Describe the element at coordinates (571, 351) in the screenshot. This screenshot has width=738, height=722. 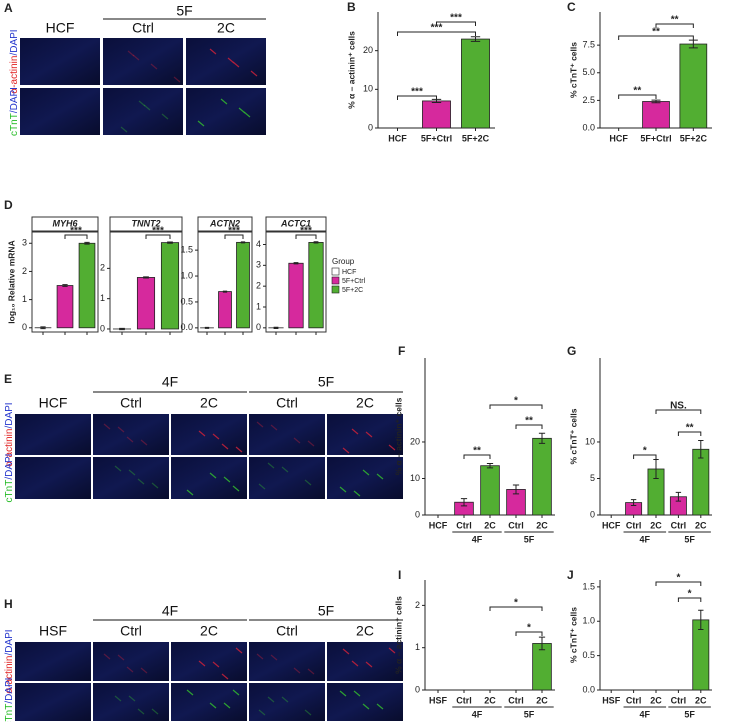
I see `panel-letter: G` at that location.